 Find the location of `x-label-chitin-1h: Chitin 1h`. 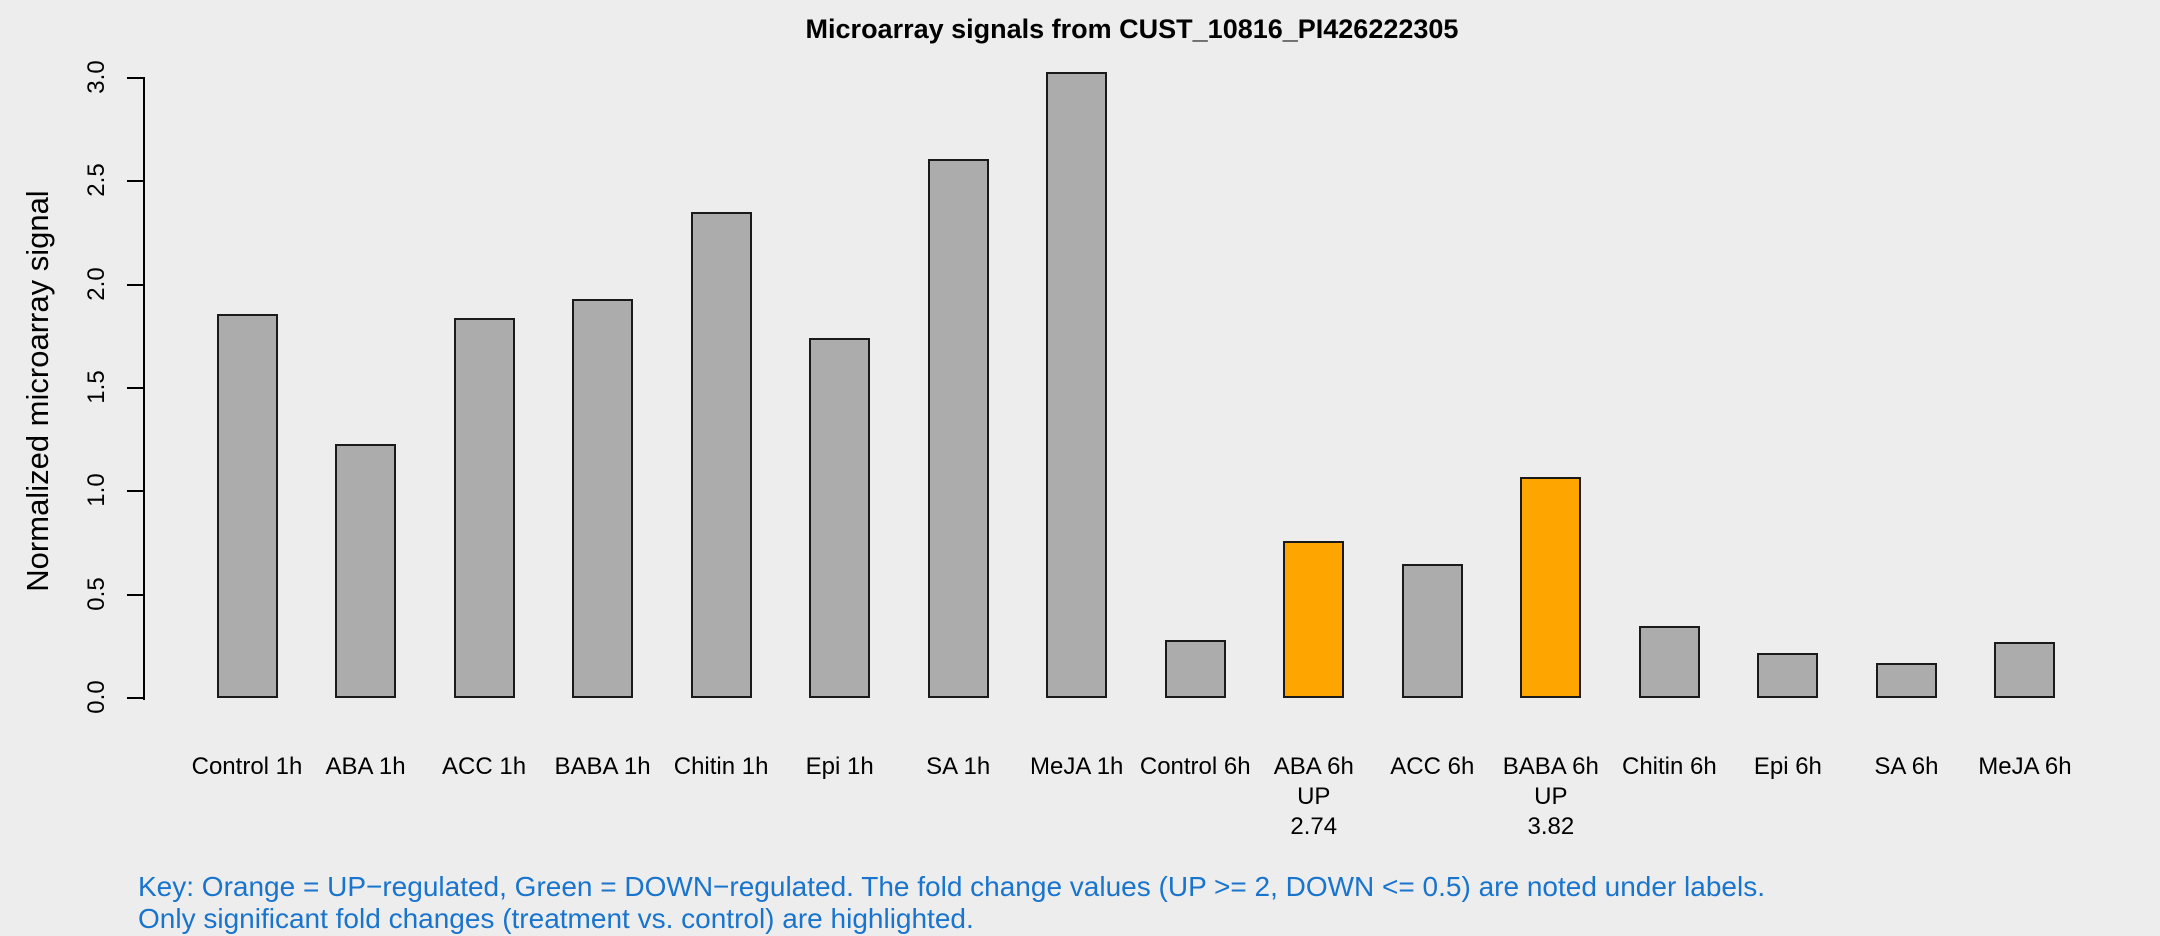

x-label-chitin-1h: Chitin 1h is located at coordinates (721, 767).